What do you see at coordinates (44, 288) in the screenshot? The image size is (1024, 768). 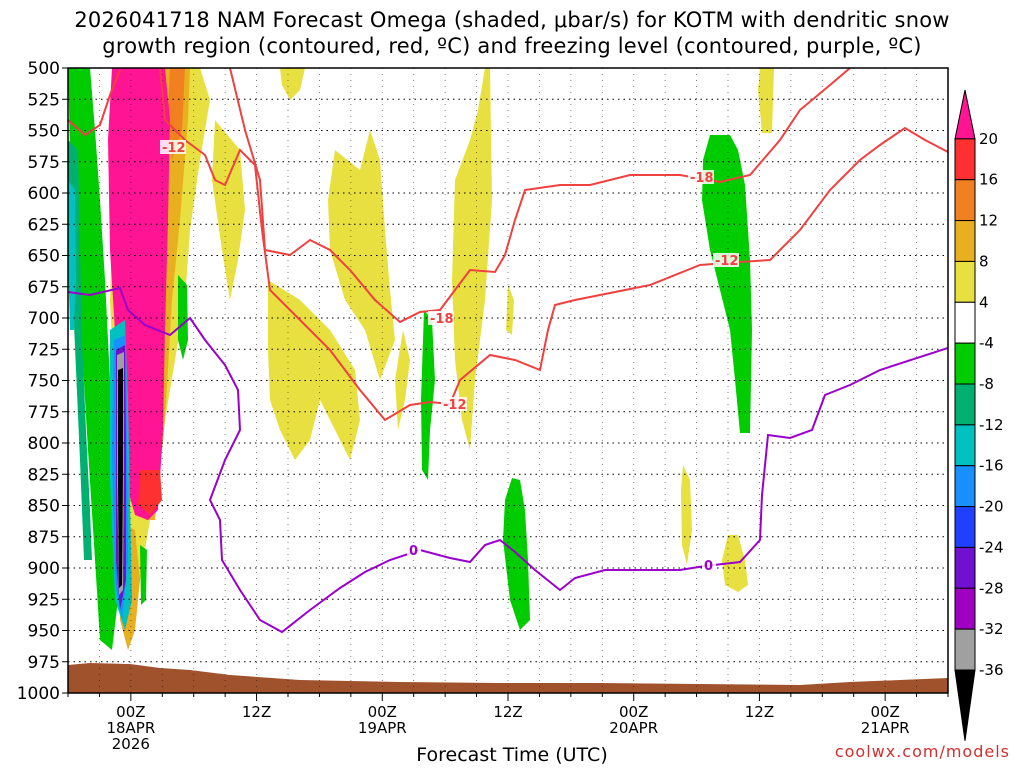 I see `pressure-label: 675` at bounding box center [44, 288].